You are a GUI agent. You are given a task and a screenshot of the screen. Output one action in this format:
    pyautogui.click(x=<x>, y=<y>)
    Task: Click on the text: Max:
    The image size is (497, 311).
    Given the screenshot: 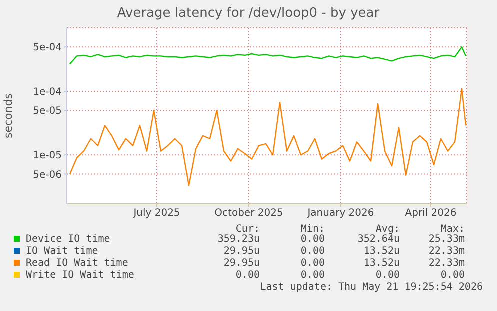 What is the action you would take?
    pyautogui.click(x=452, y=229)
    